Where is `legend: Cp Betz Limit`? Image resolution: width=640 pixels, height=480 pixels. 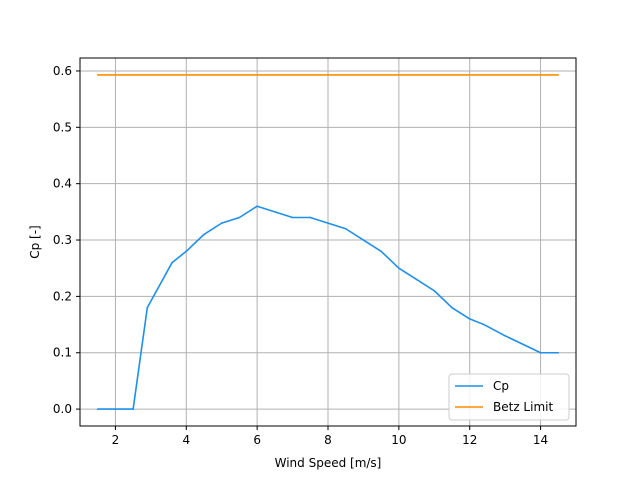 legend: Cp Betz Limit is located at coordinates (509, 397).